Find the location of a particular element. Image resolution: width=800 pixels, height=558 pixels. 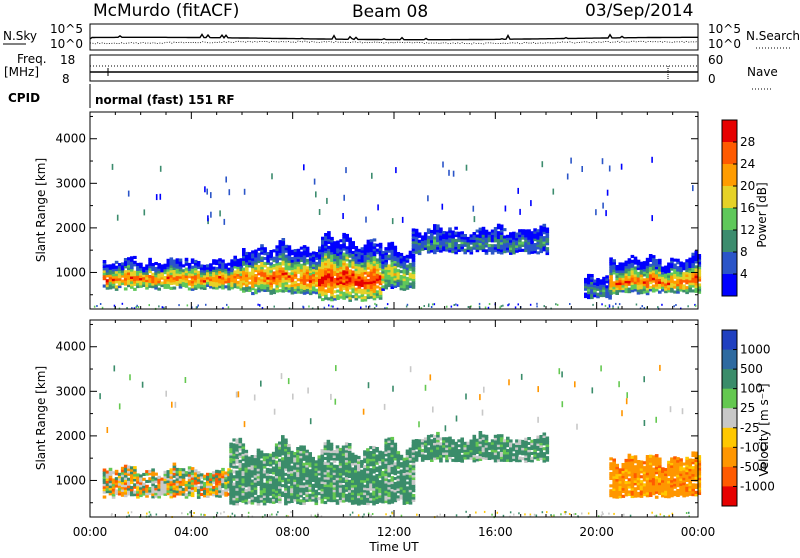

power-colorbar-tick-label: 16 is located at coordinates (747, 208).